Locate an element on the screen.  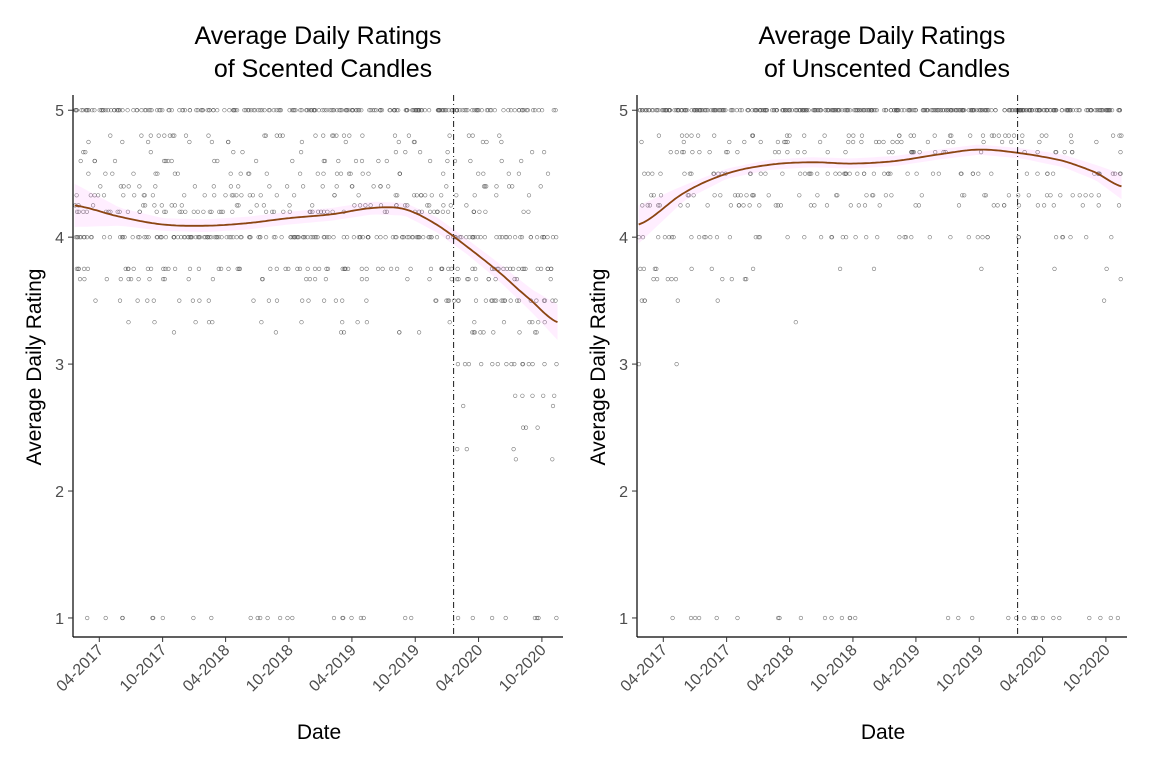
x-tick-label: 04-2019 is located at coordinates (333, 669).